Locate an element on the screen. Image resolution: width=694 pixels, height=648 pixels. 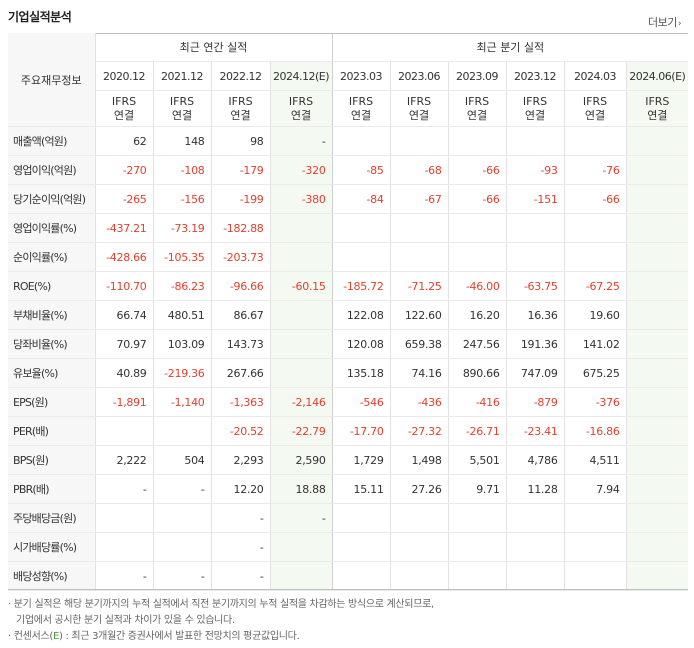
row-label: EPS(원) is located at coordinates (51, 402).